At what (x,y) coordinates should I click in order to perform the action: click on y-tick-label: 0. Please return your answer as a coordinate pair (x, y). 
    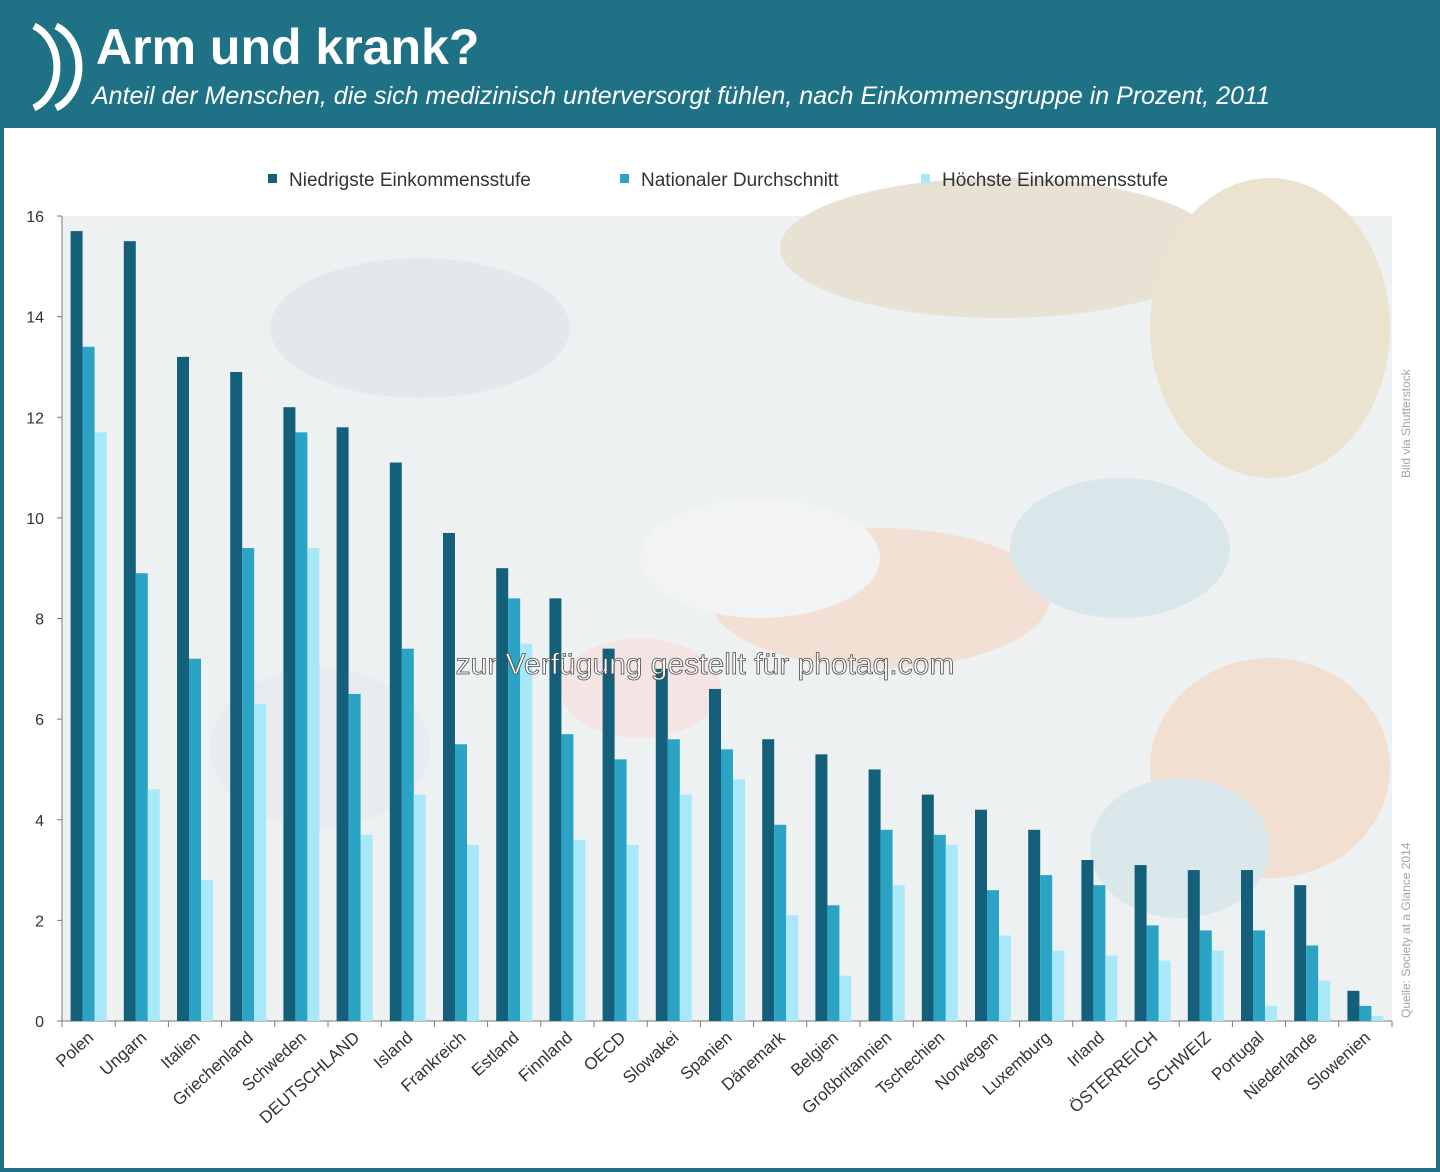
    Looking at the image, I should click on (39, 1022).